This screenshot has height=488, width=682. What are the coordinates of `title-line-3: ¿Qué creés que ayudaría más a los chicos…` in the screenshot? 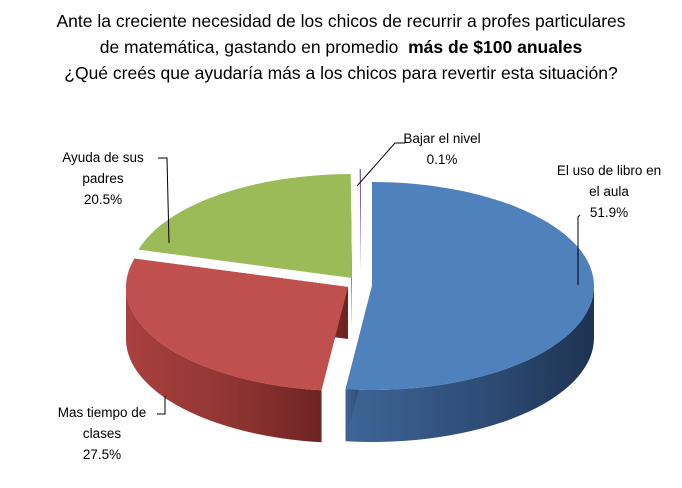 It's located at (341, 73).